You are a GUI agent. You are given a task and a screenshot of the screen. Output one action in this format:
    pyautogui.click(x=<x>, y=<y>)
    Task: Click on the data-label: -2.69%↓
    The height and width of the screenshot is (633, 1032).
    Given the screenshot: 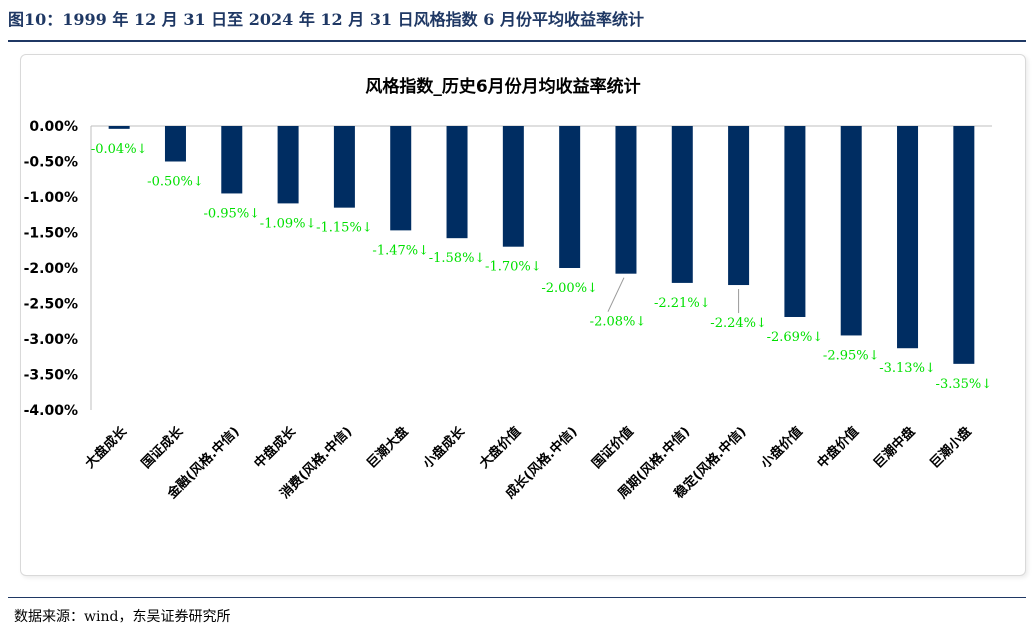 What is the action you would take?
    pyautogui.click(x=795, y=337)
    